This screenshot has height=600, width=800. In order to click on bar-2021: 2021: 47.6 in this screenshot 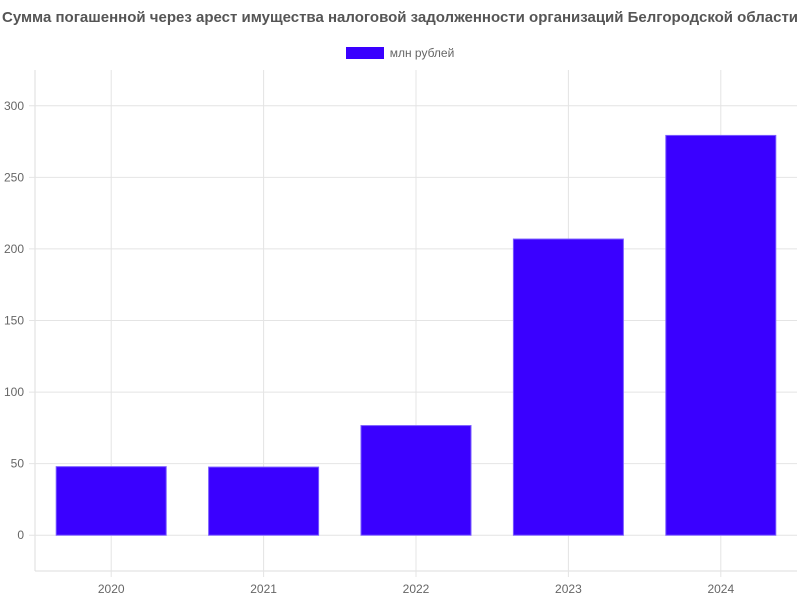, I will do `click(264, 501)`.